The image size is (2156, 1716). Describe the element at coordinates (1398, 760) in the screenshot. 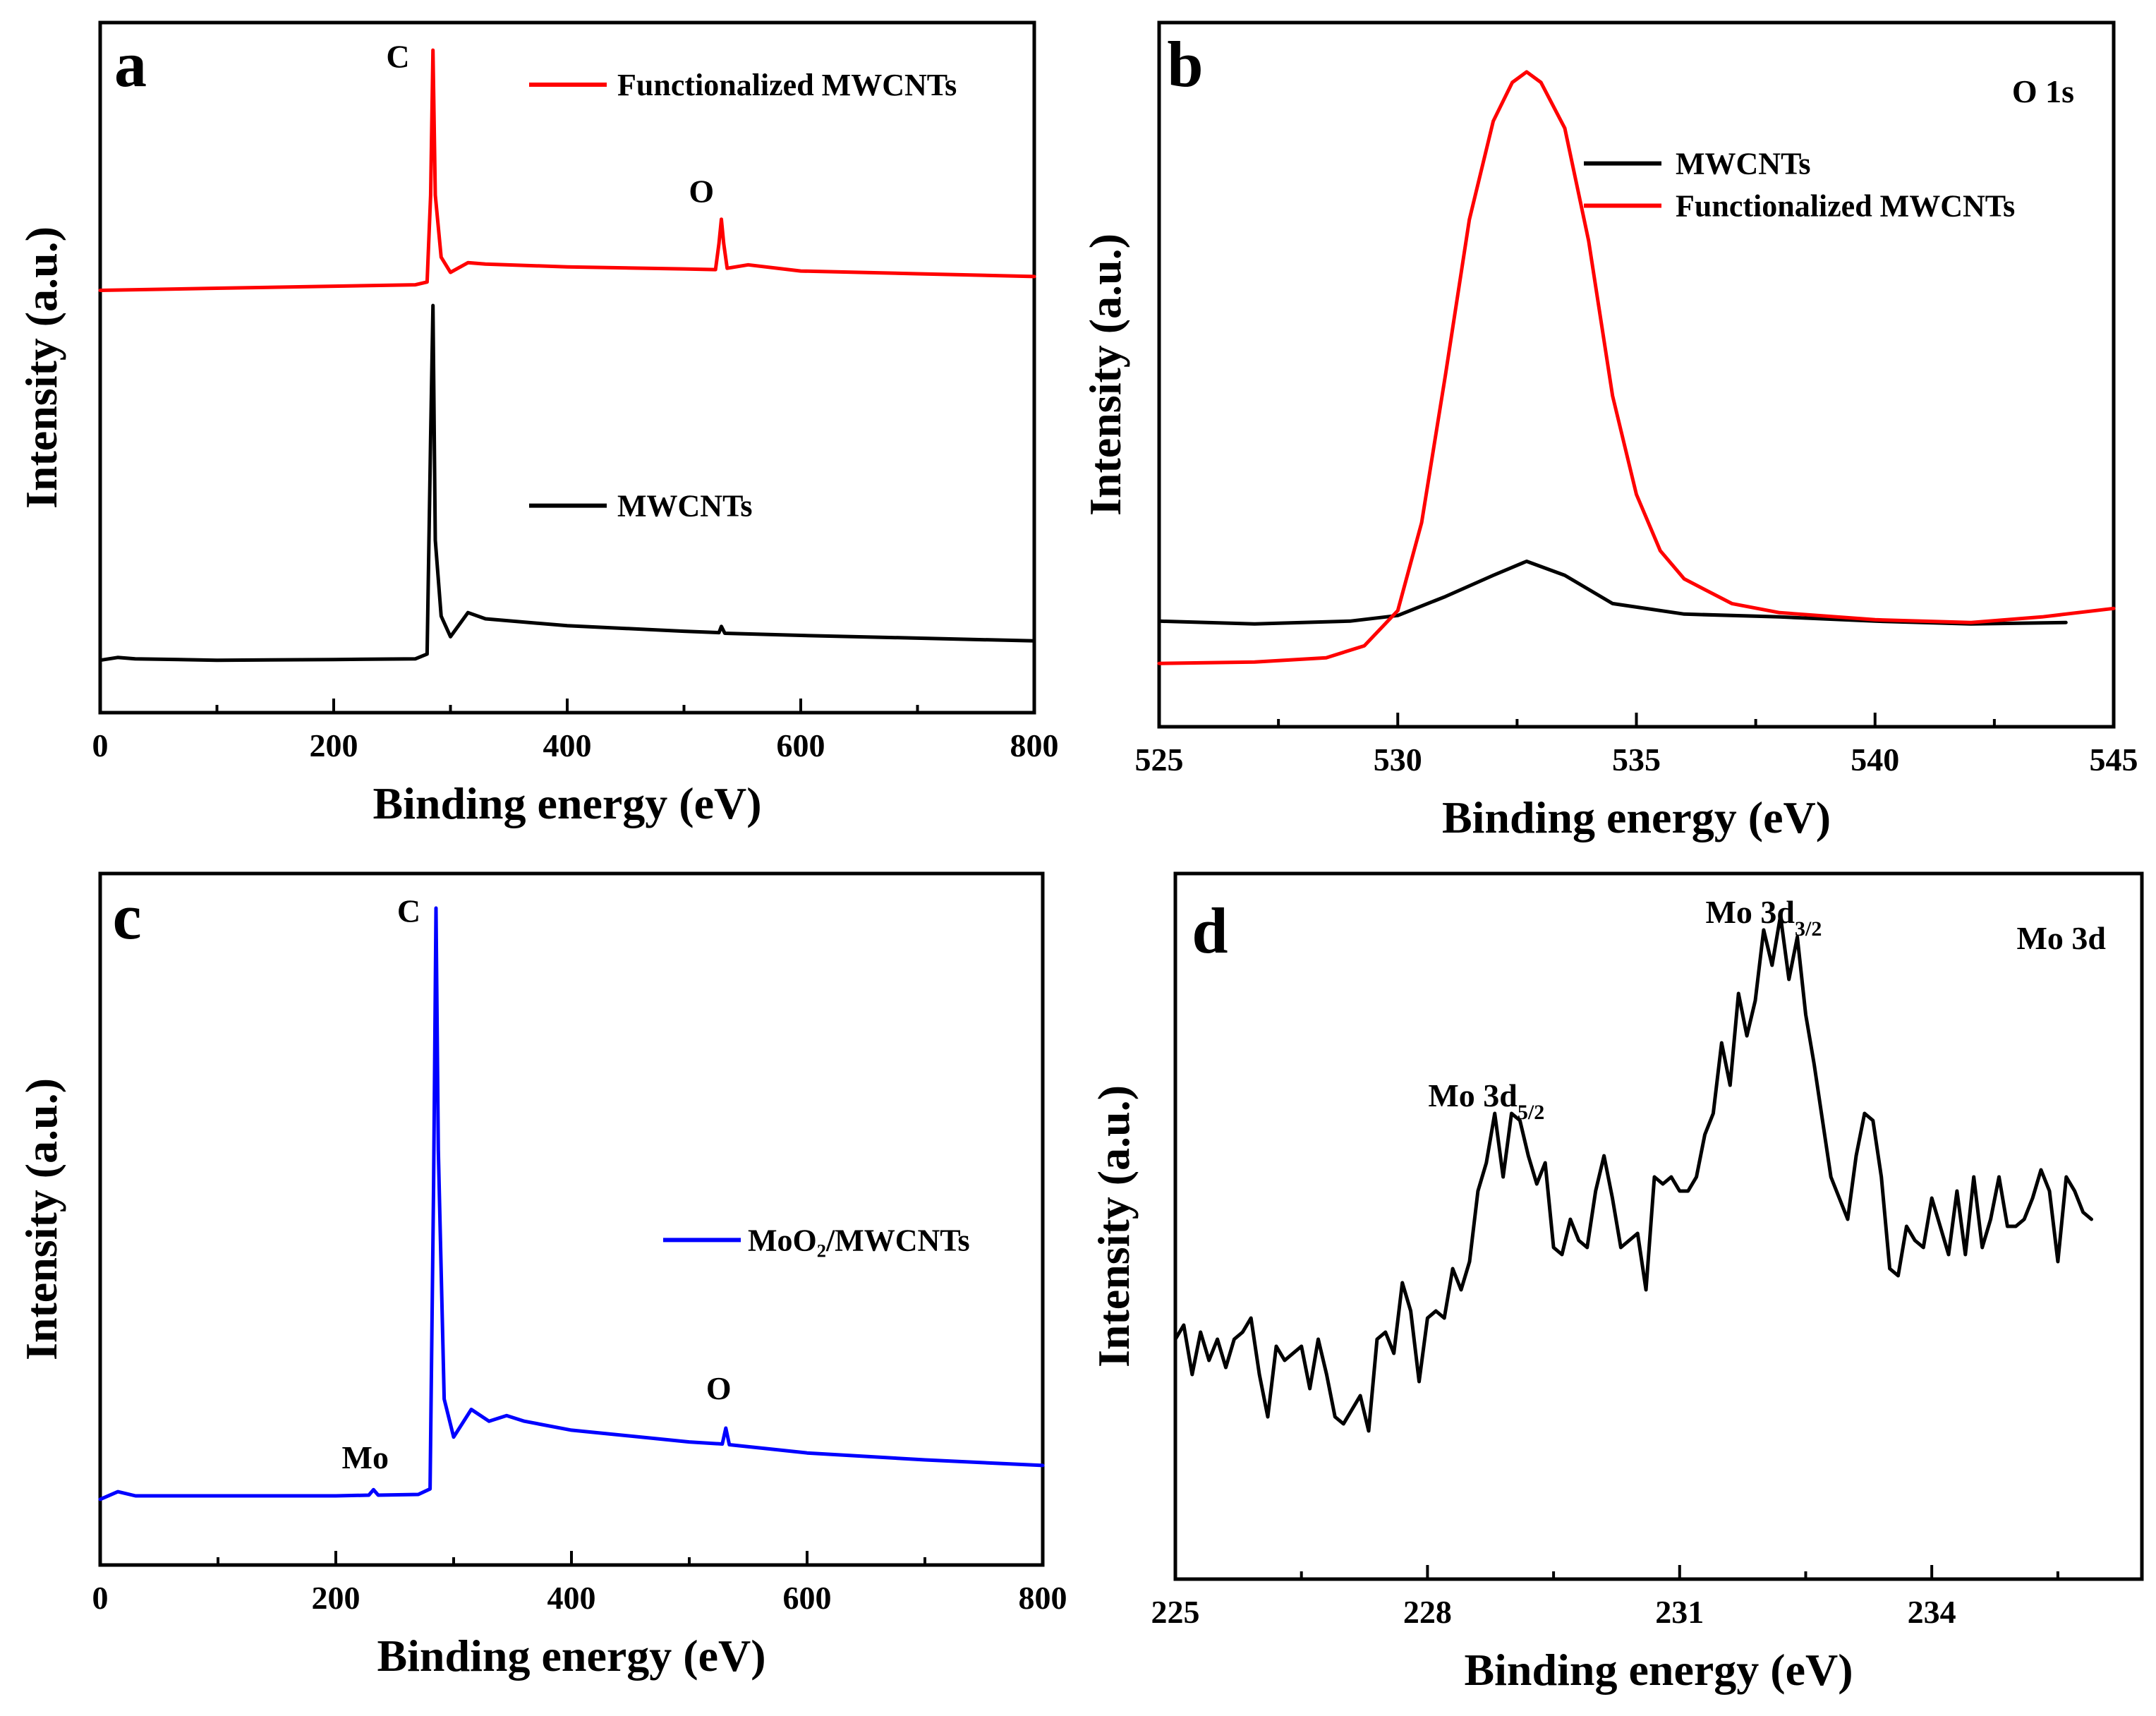

I see `x-tick-label: 530` at that location.